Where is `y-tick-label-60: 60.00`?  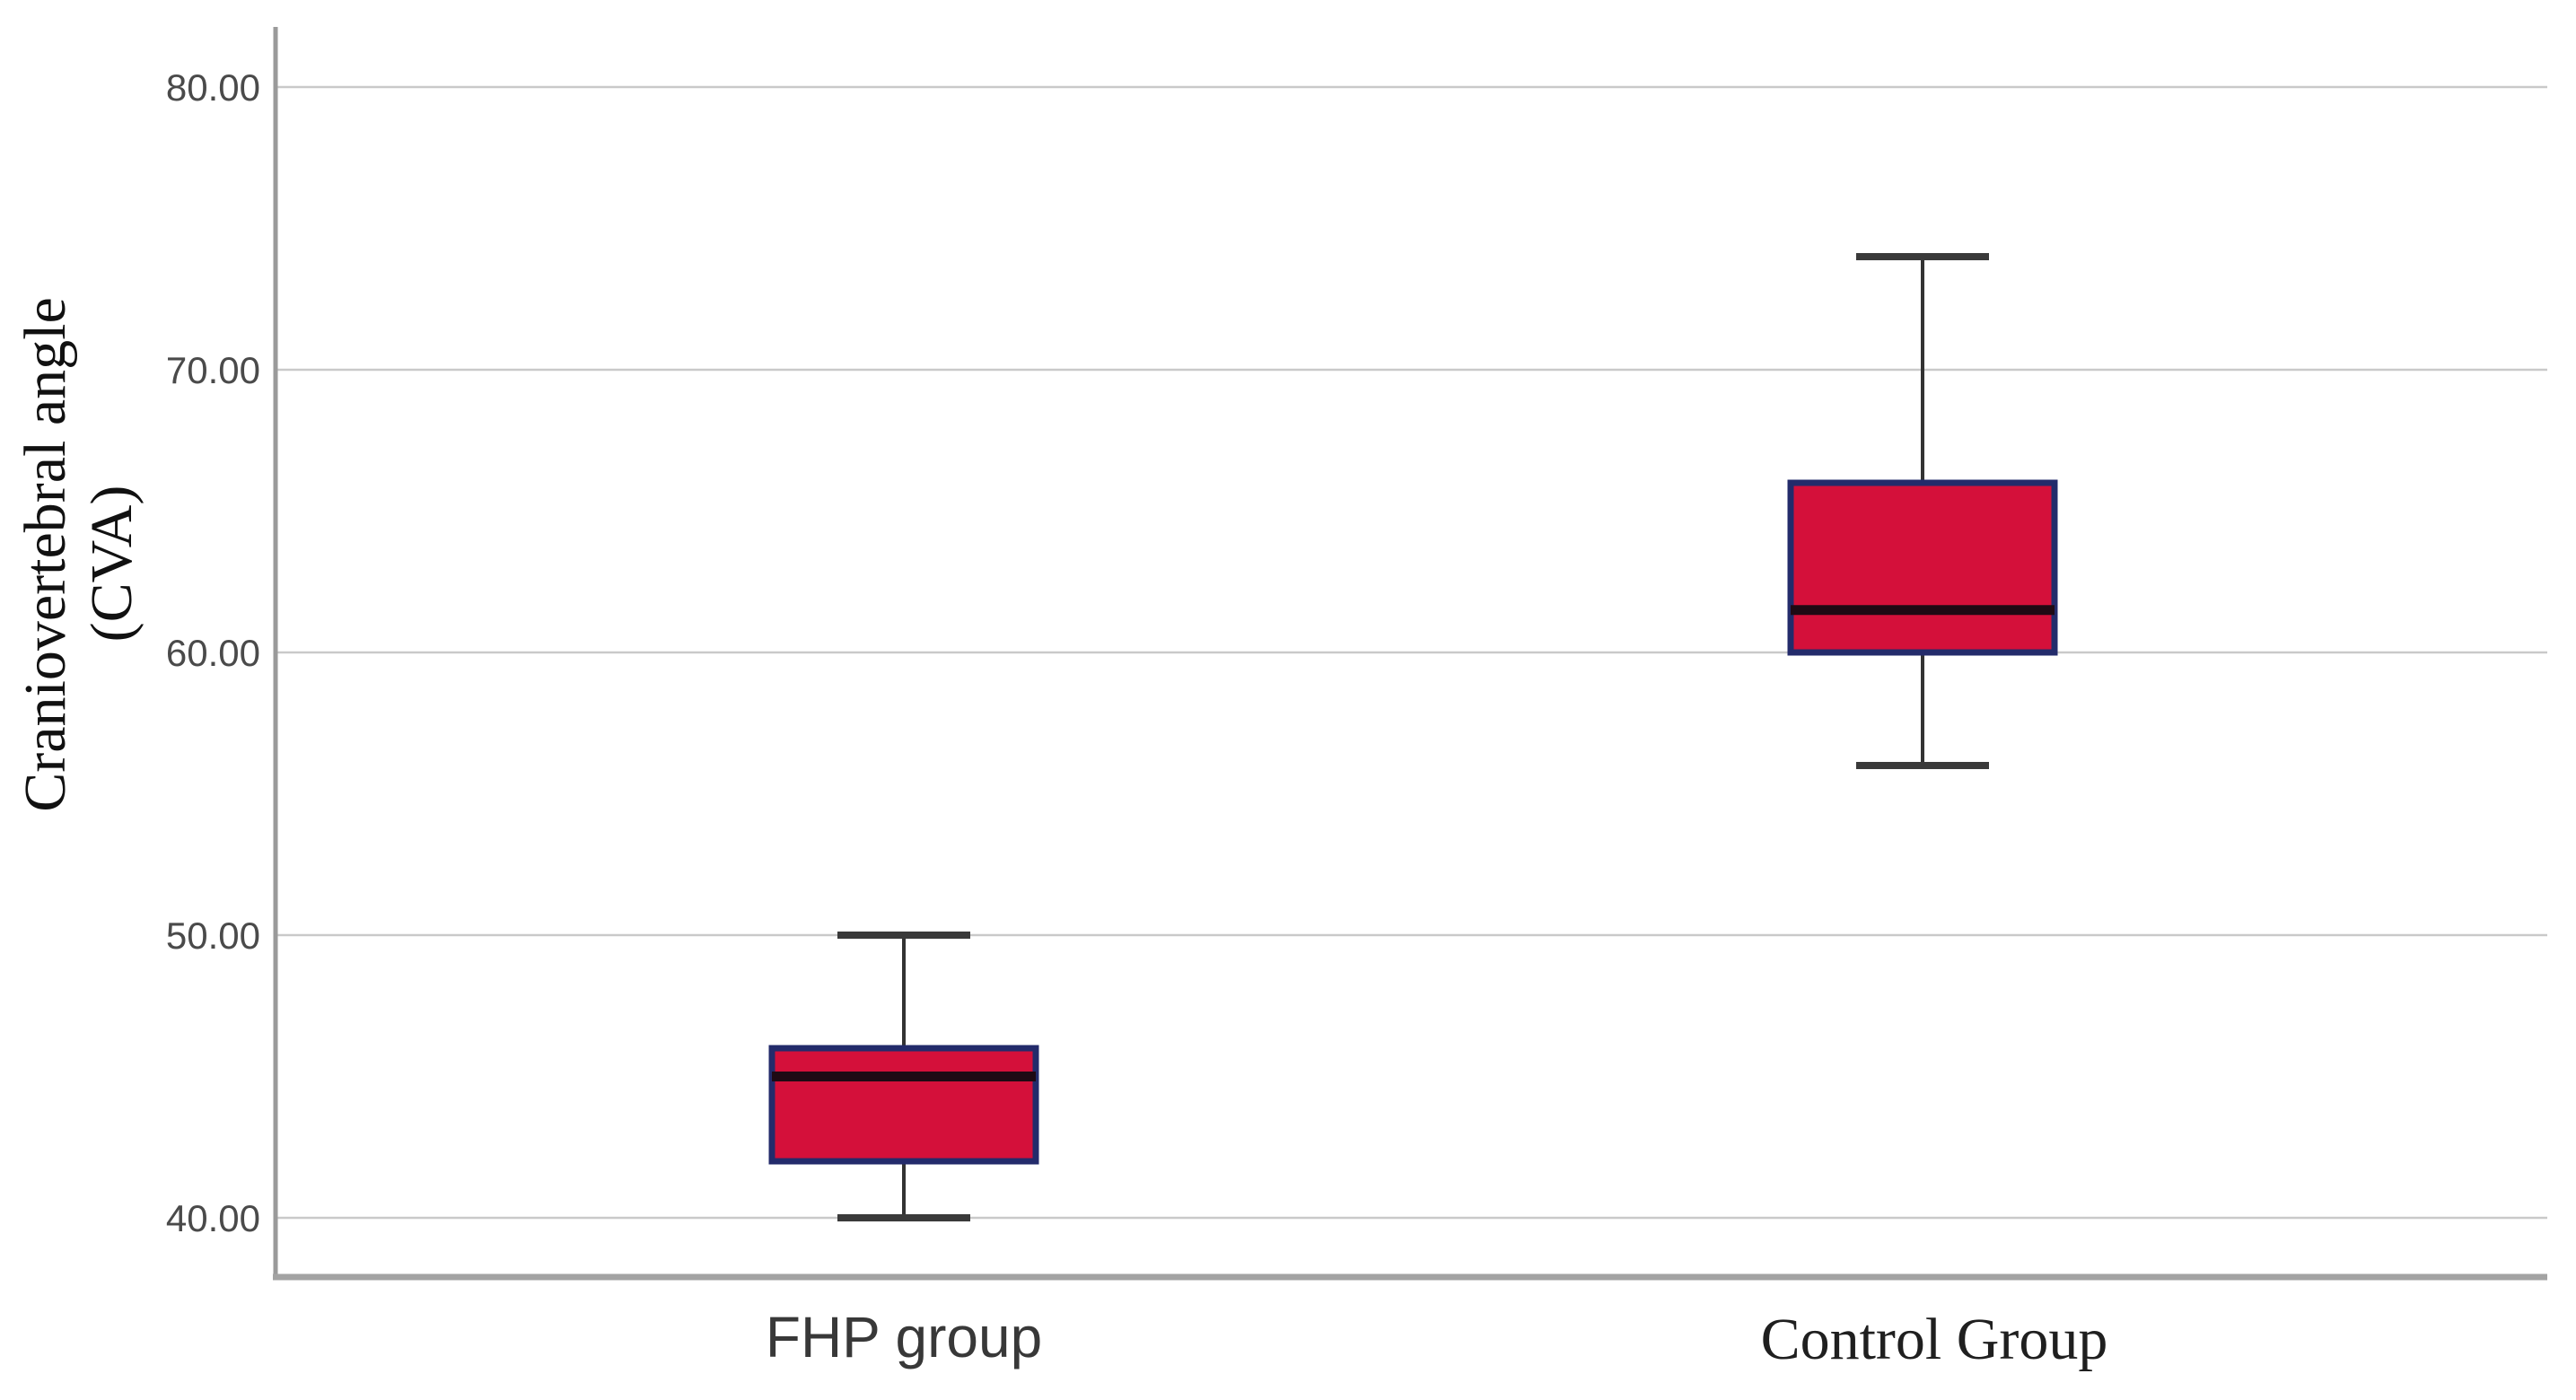
y-tick-label-60: 60.00 is located at coordinates (213, 653).